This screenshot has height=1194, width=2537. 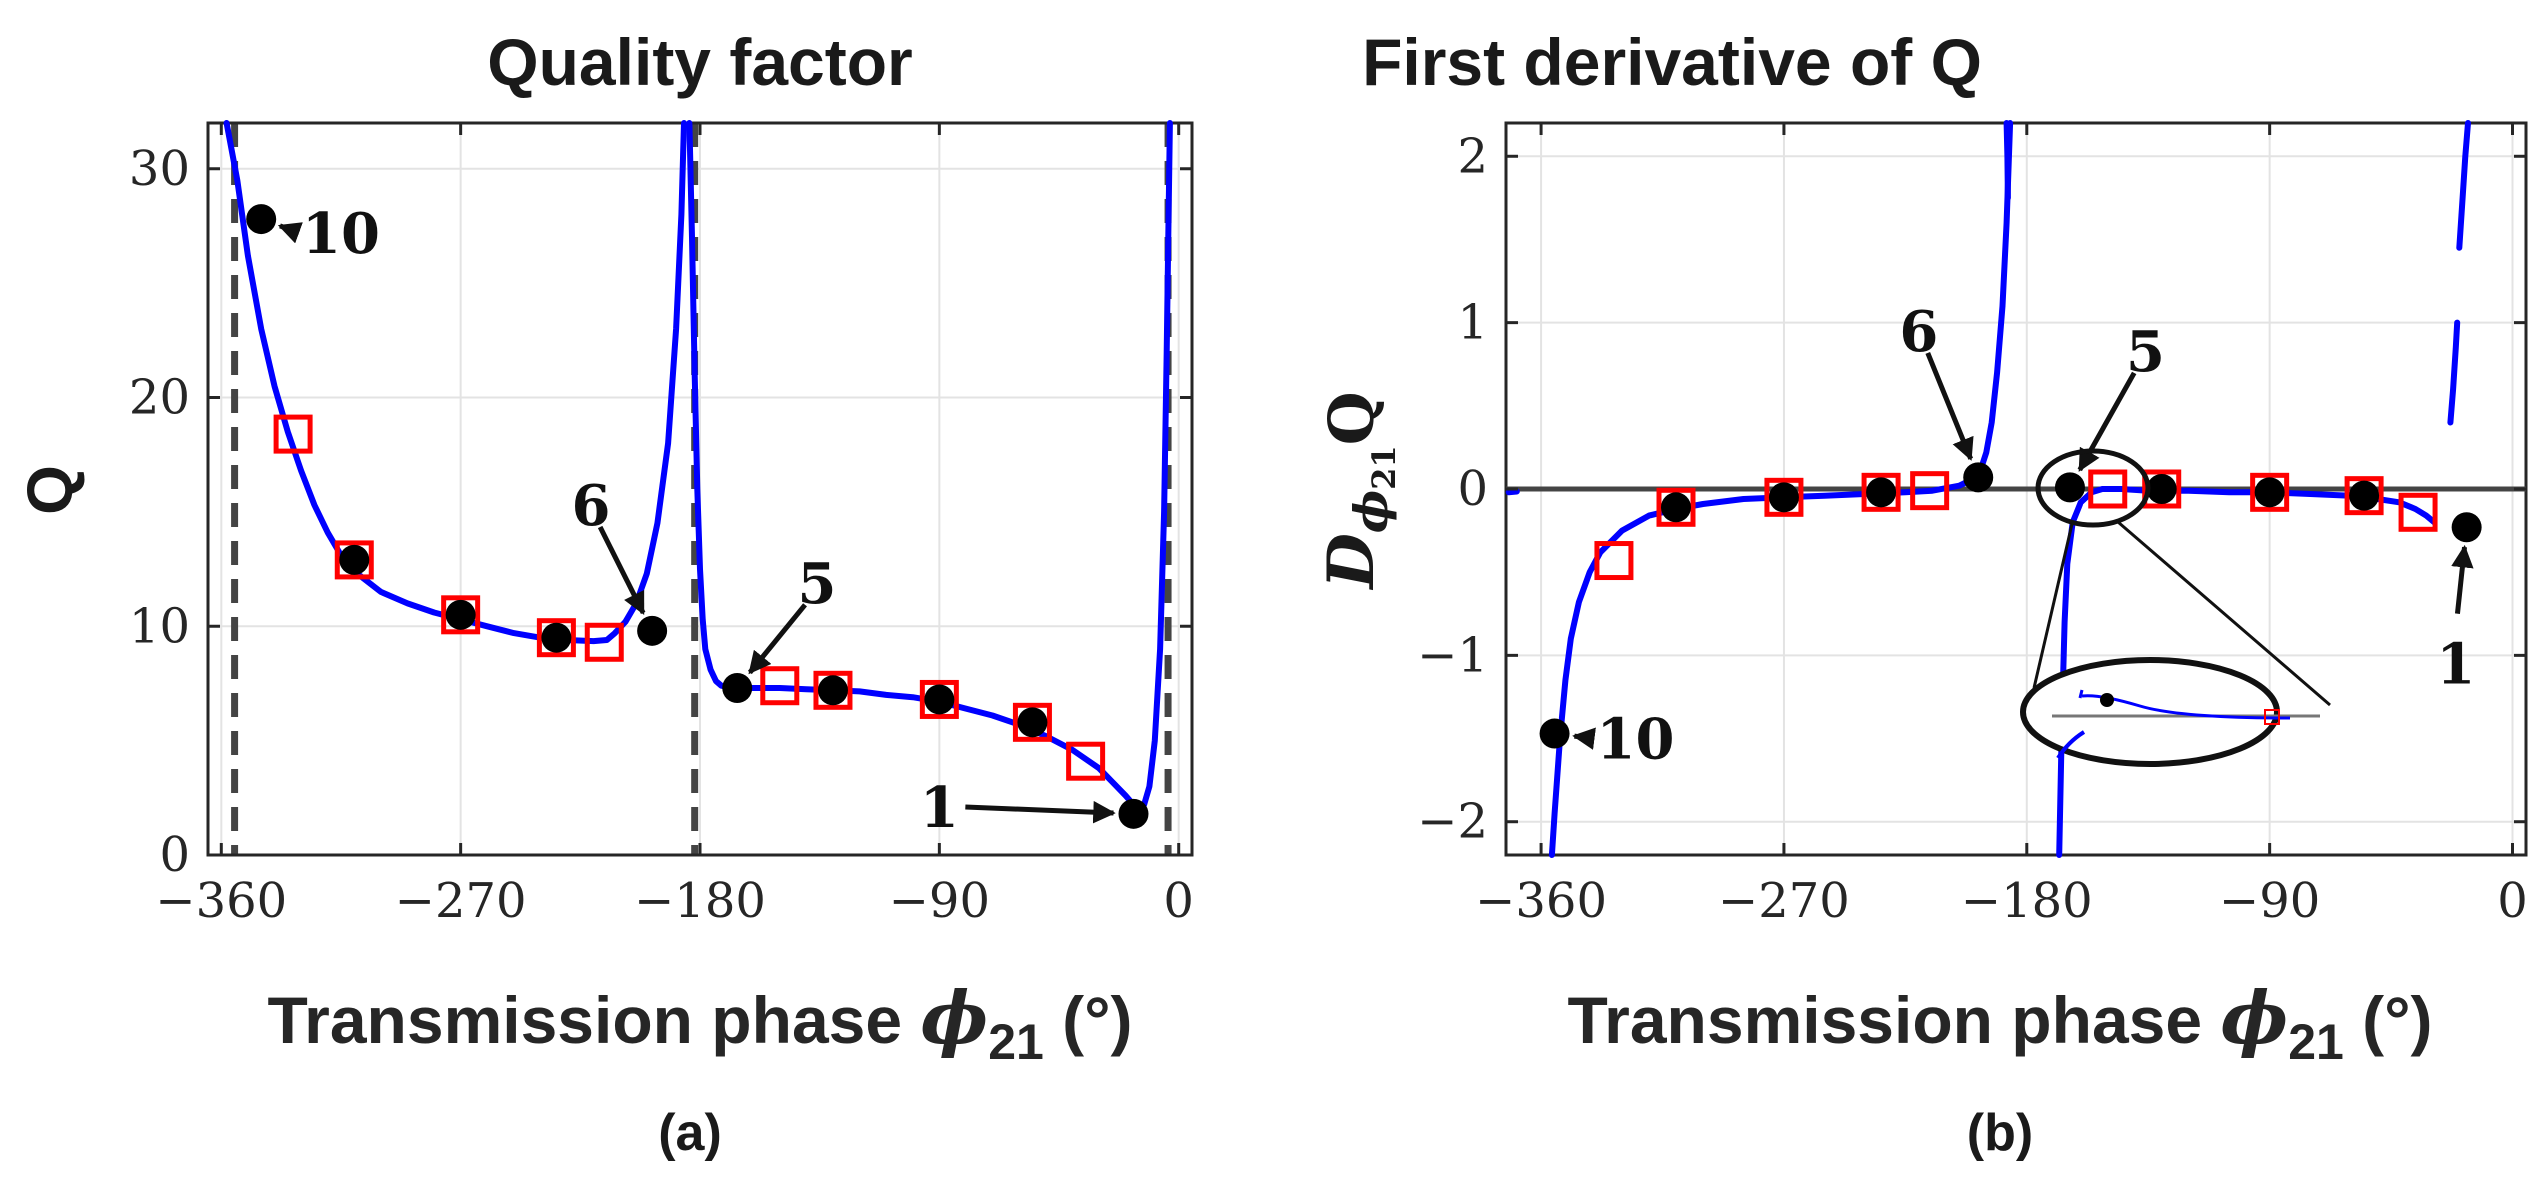 What do you see at coordinates (221, 901) in the screenshot?
I see `x-tick-label: −360` at bounding box center [221, 901].